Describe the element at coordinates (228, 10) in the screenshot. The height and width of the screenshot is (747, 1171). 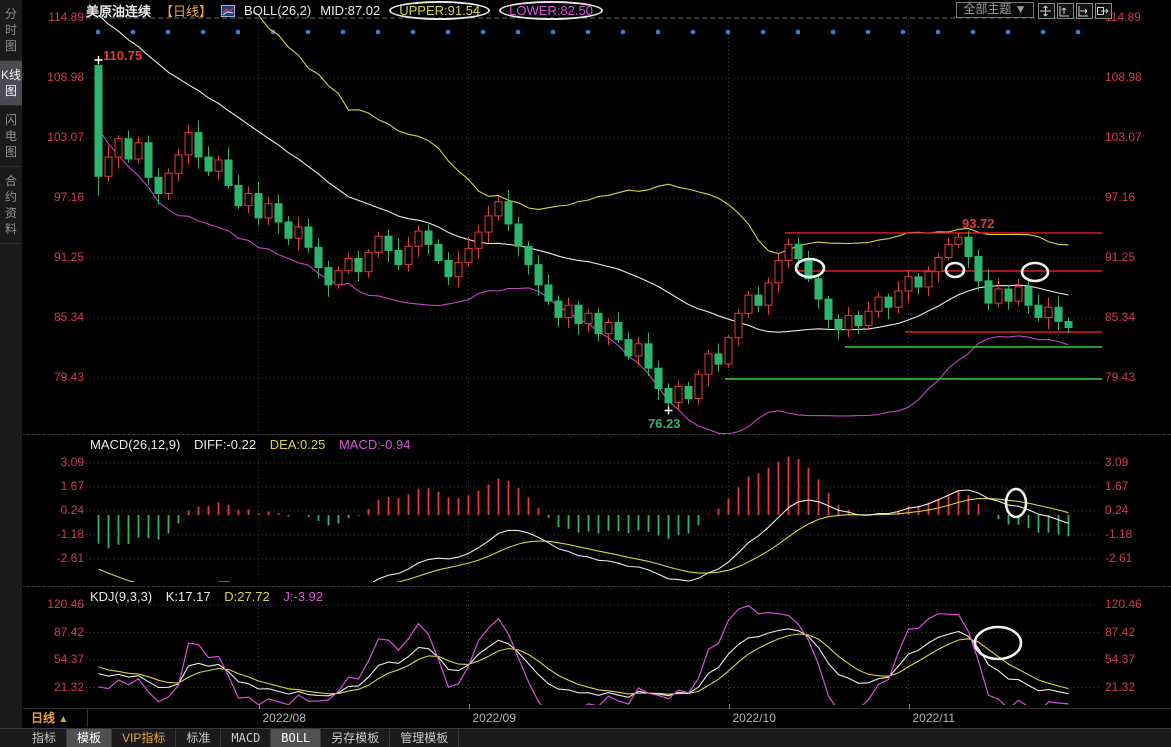
I see `chart-icon` at that location.